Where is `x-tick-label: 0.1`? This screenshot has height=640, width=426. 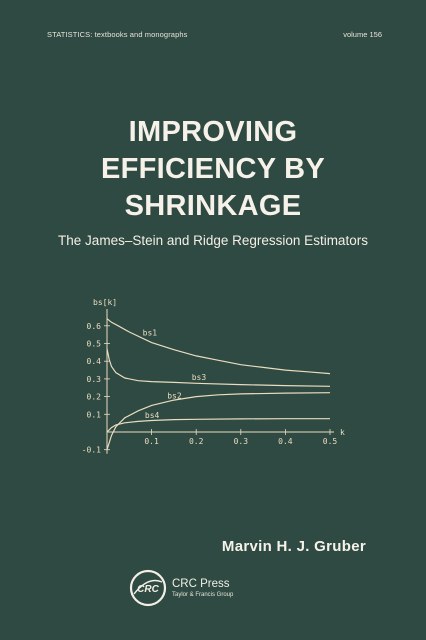
x-tick-label: 0.1 is located at coordinates (151, 441).